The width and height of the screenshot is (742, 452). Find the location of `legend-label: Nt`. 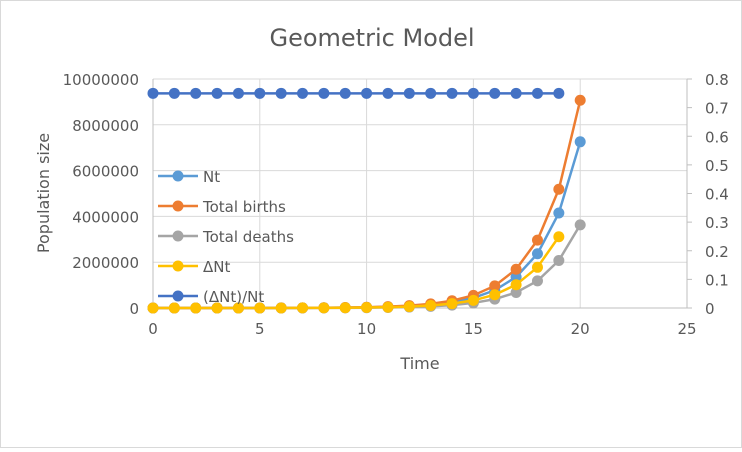

legend-label: Nt is located at coordinates (211, 177).